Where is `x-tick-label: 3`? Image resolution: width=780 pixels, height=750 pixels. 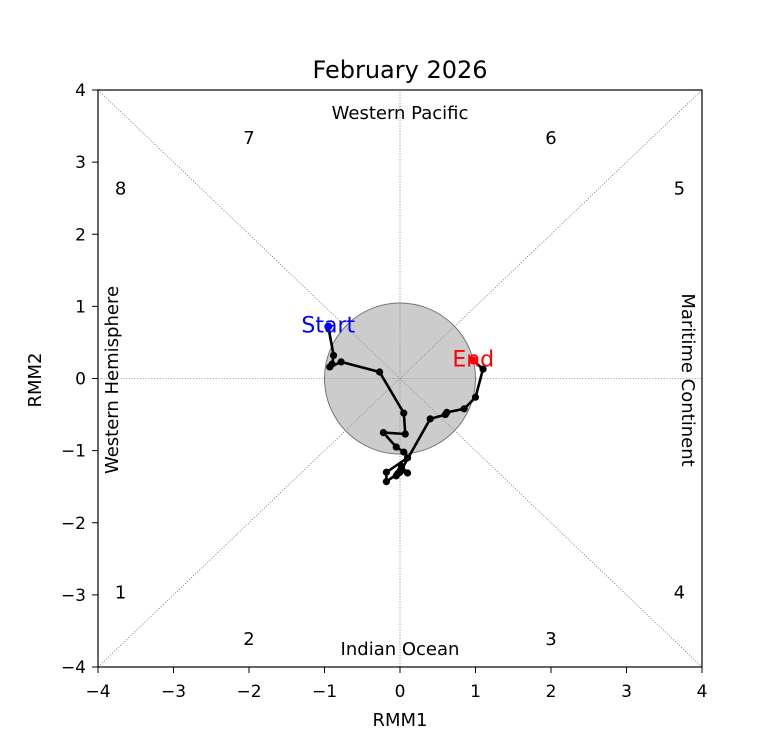
x-tick-label: 3 is located at coordinates (626, 692).